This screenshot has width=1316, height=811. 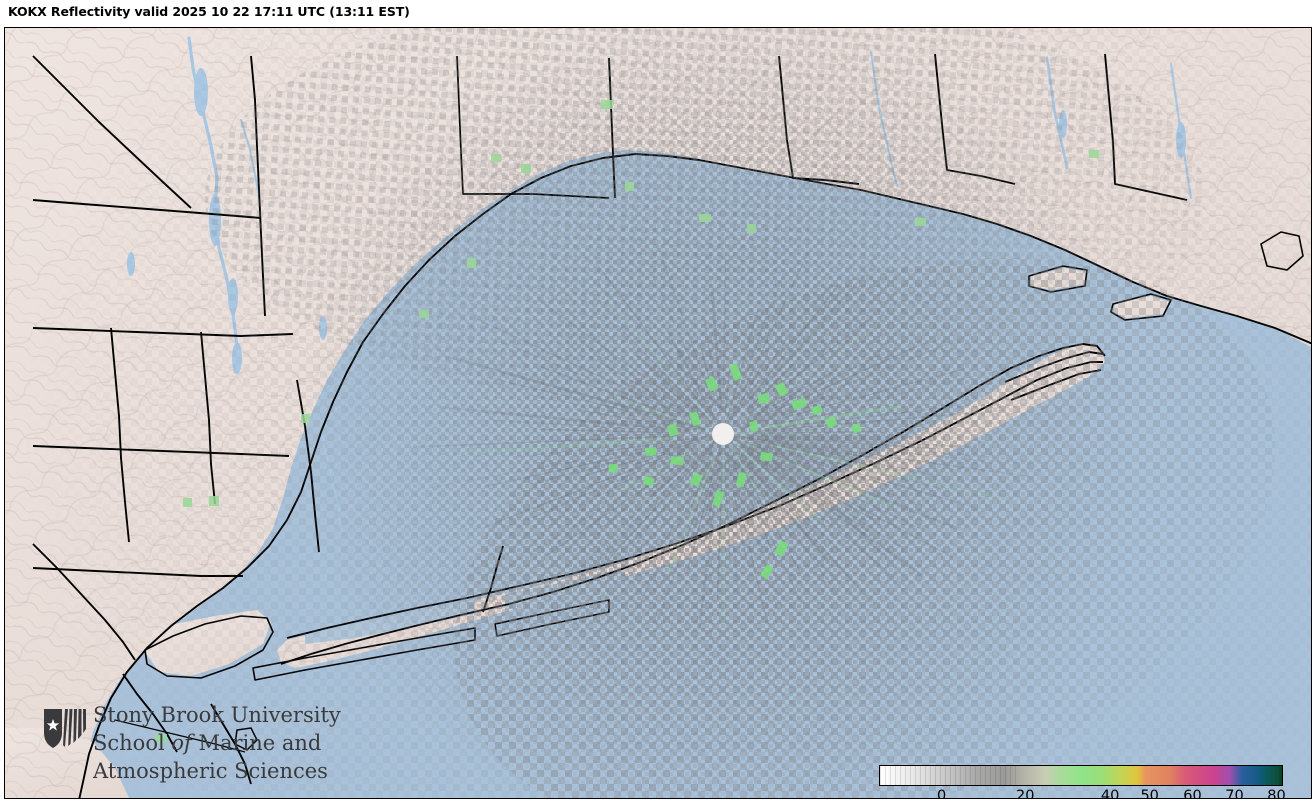 I want to click on sbu-shield-icon, so click(x=65, y=728).